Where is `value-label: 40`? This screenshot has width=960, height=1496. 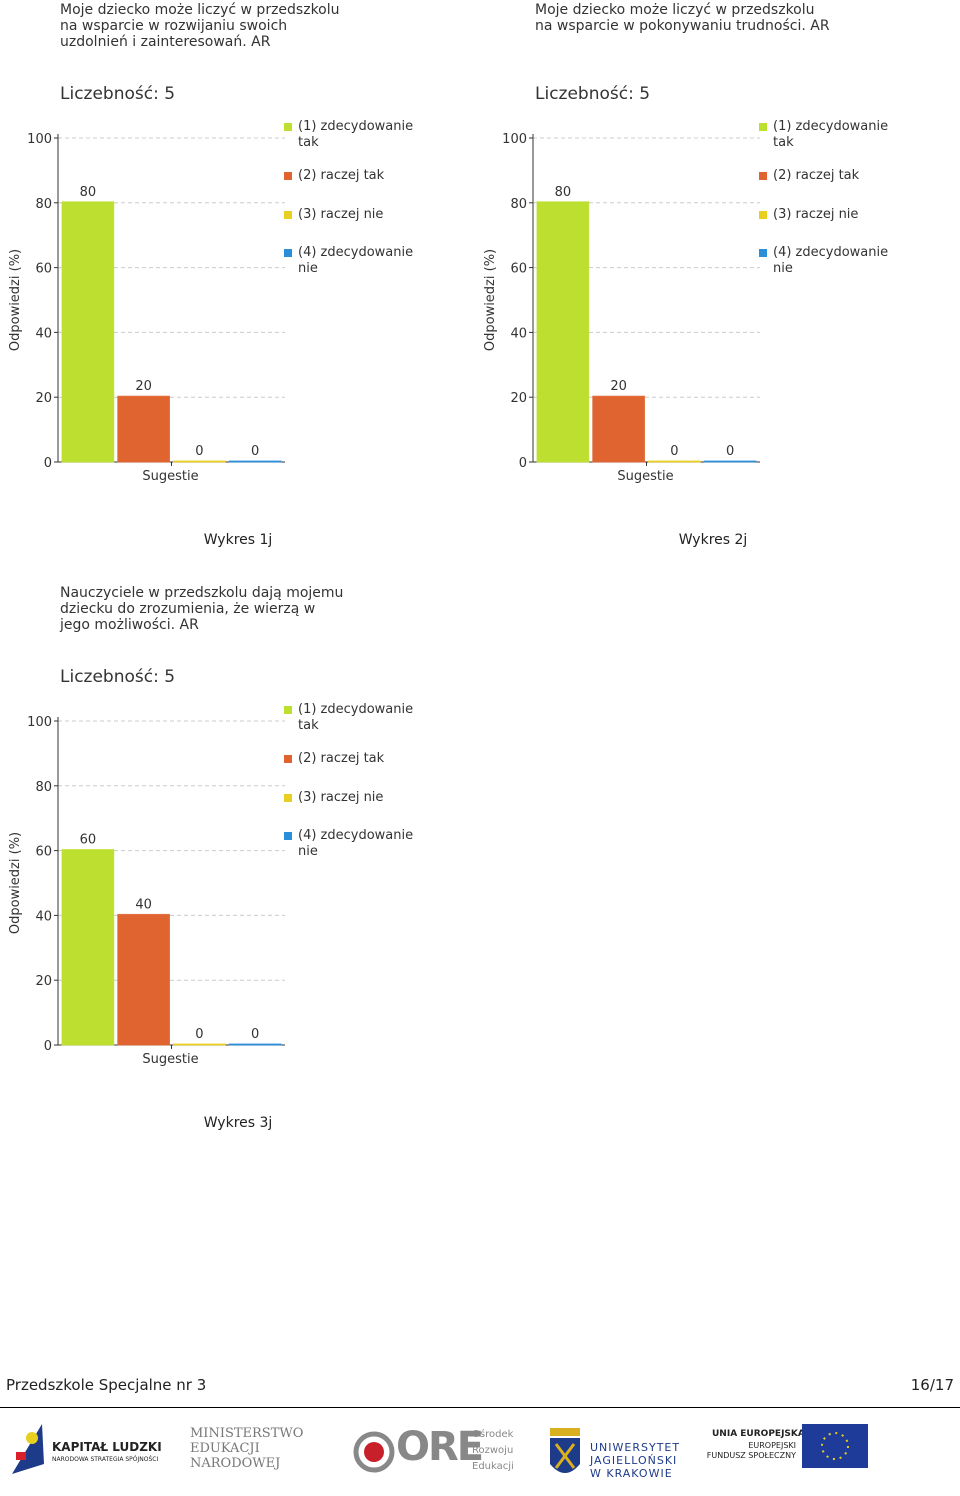 value-label: 40 is located at coordinates (143, 904).